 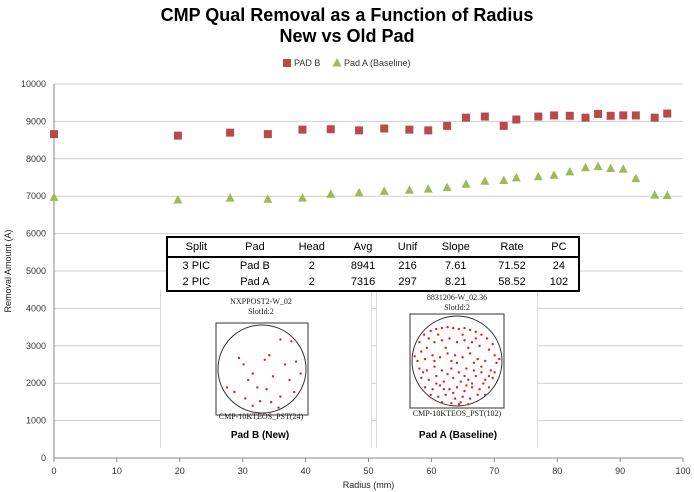 I want to click on y-tick-label: 1000, so click(x=36, y=421).